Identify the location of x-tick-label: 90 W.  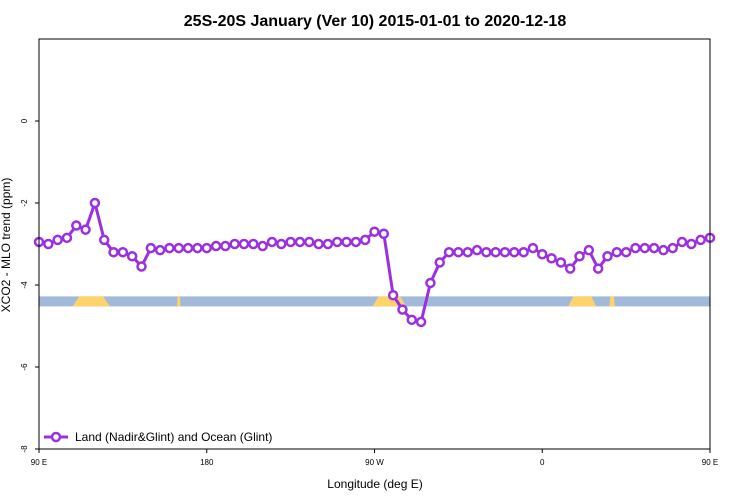
(374, 462).